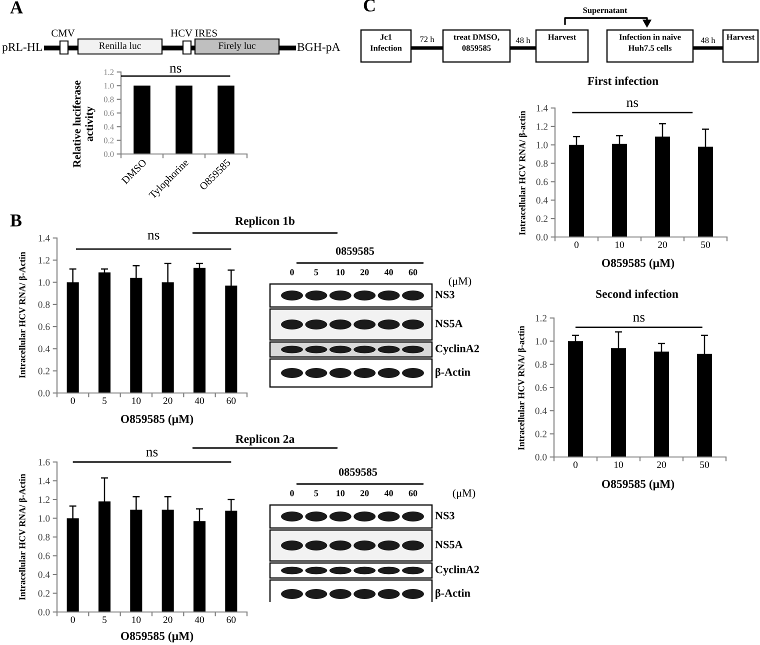 This screenshot has height=645, width=760. I want to click on text: A, so click(16, 7).